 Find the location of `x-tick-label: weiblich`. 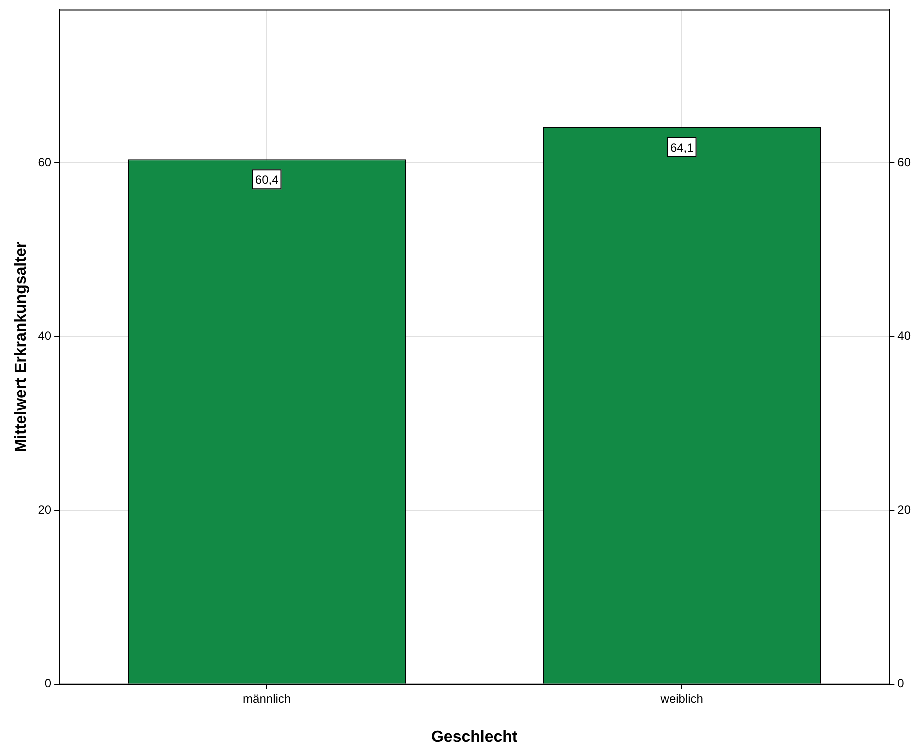

x-tick-label: weiblich is located at coordinates (682, 699).